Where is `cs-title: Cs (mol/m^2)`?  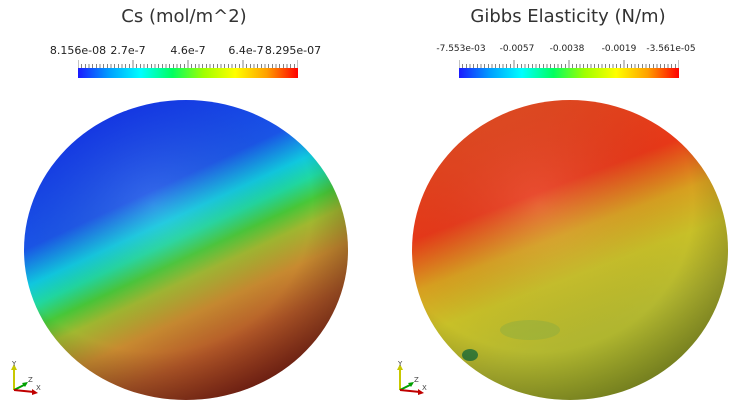 cs-title: Cs (mol/m^2) is located at coordinates (184, 16).